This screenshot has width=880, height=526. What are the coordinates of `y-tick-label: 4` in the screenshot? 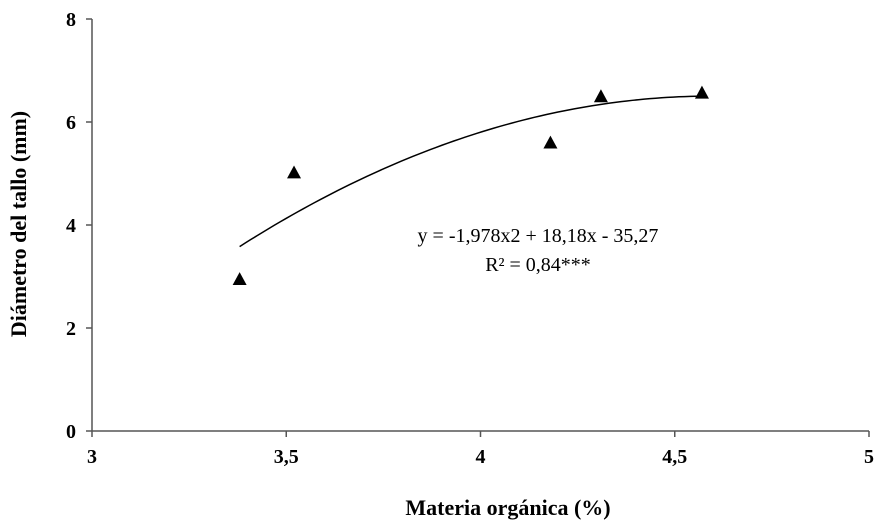 It's located at (71, 226).